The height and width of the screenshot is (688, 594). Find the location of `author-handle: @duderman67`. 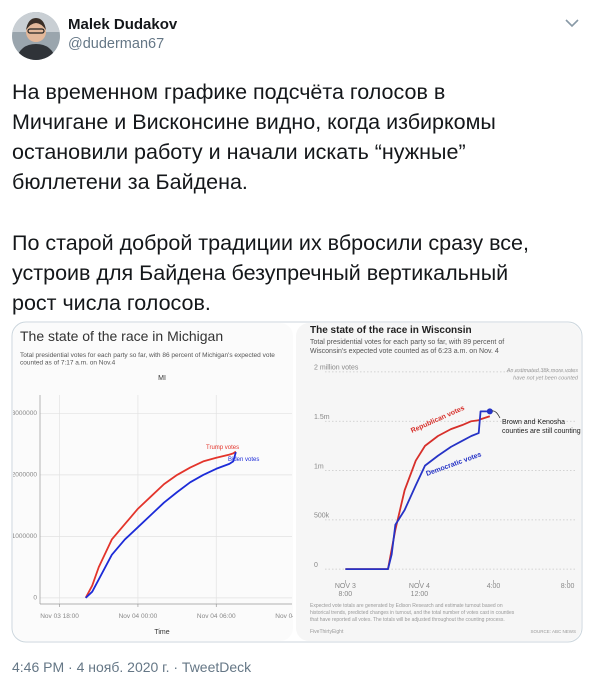

author-handle: @duderman67 is located at coordinates (116, 44).